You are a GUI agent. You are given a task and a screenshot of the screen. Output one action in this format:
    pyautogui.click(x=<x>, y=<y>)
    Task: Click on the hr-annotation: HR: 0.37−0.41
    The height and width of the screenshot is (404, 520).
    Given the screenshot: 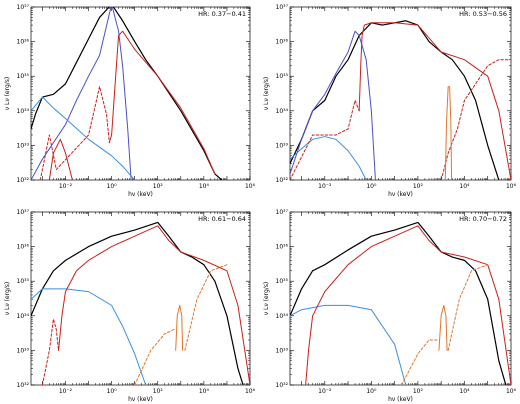 What is the action you would take?
    pyautogui.click(x=222, y=14)
    